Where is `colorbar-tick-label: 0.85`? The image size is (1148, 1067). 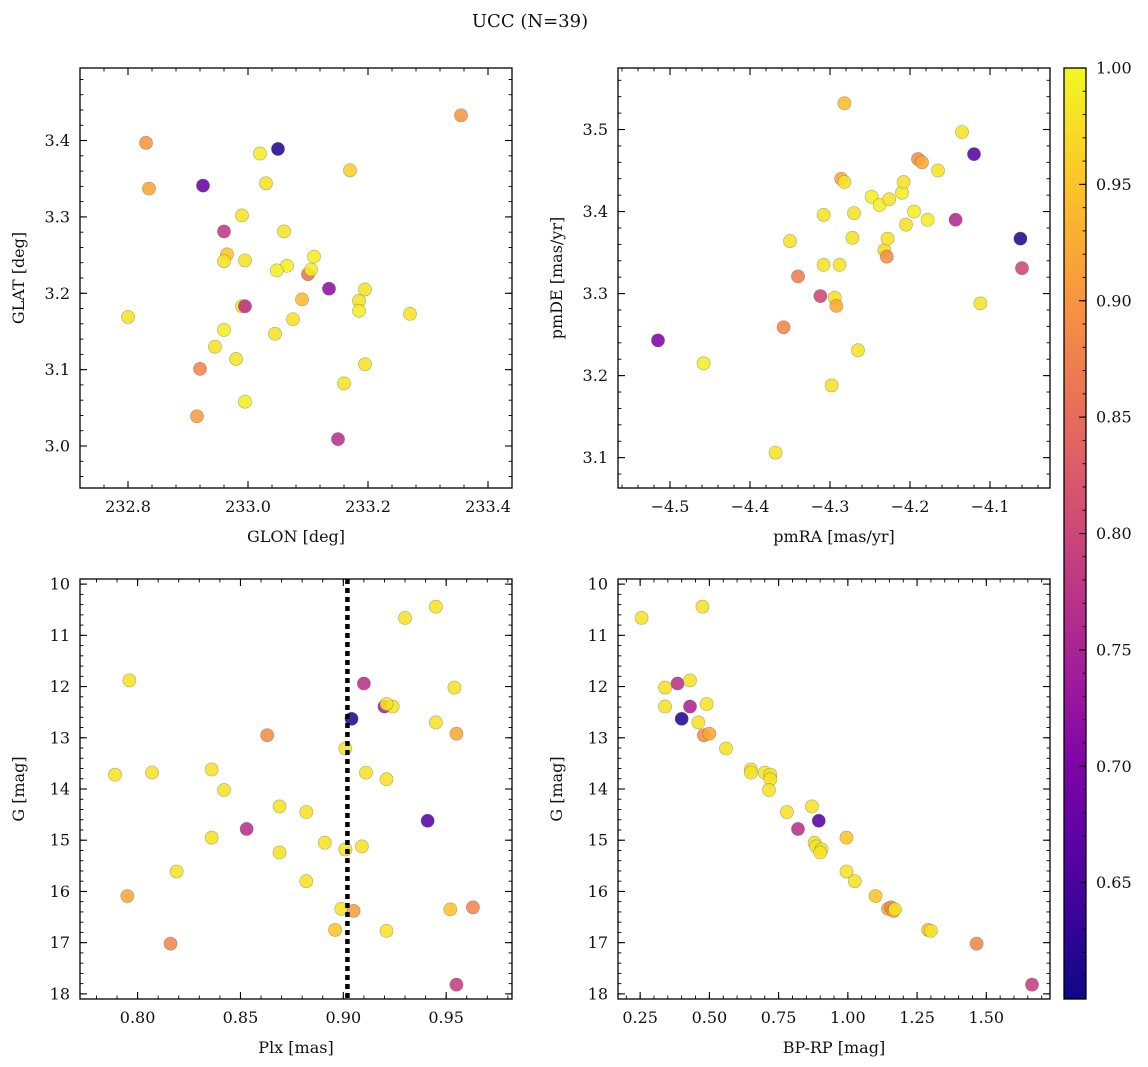
colorbar-tick-label: 0.85 is located at coordinates (1114, 417).